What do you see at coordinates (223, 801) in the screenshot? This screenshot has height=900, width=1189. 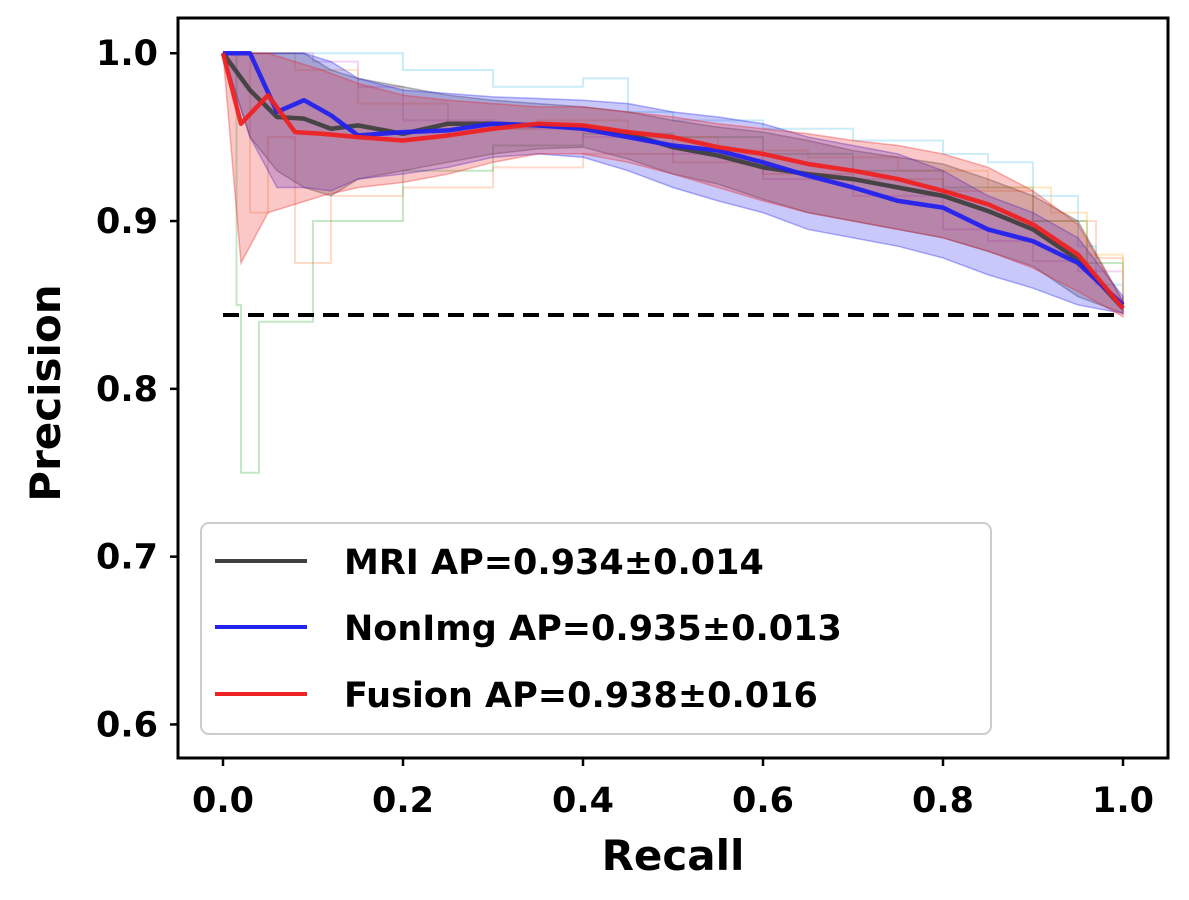 I see `x-tick-label: 0.0` at bounding box center [223, 801].